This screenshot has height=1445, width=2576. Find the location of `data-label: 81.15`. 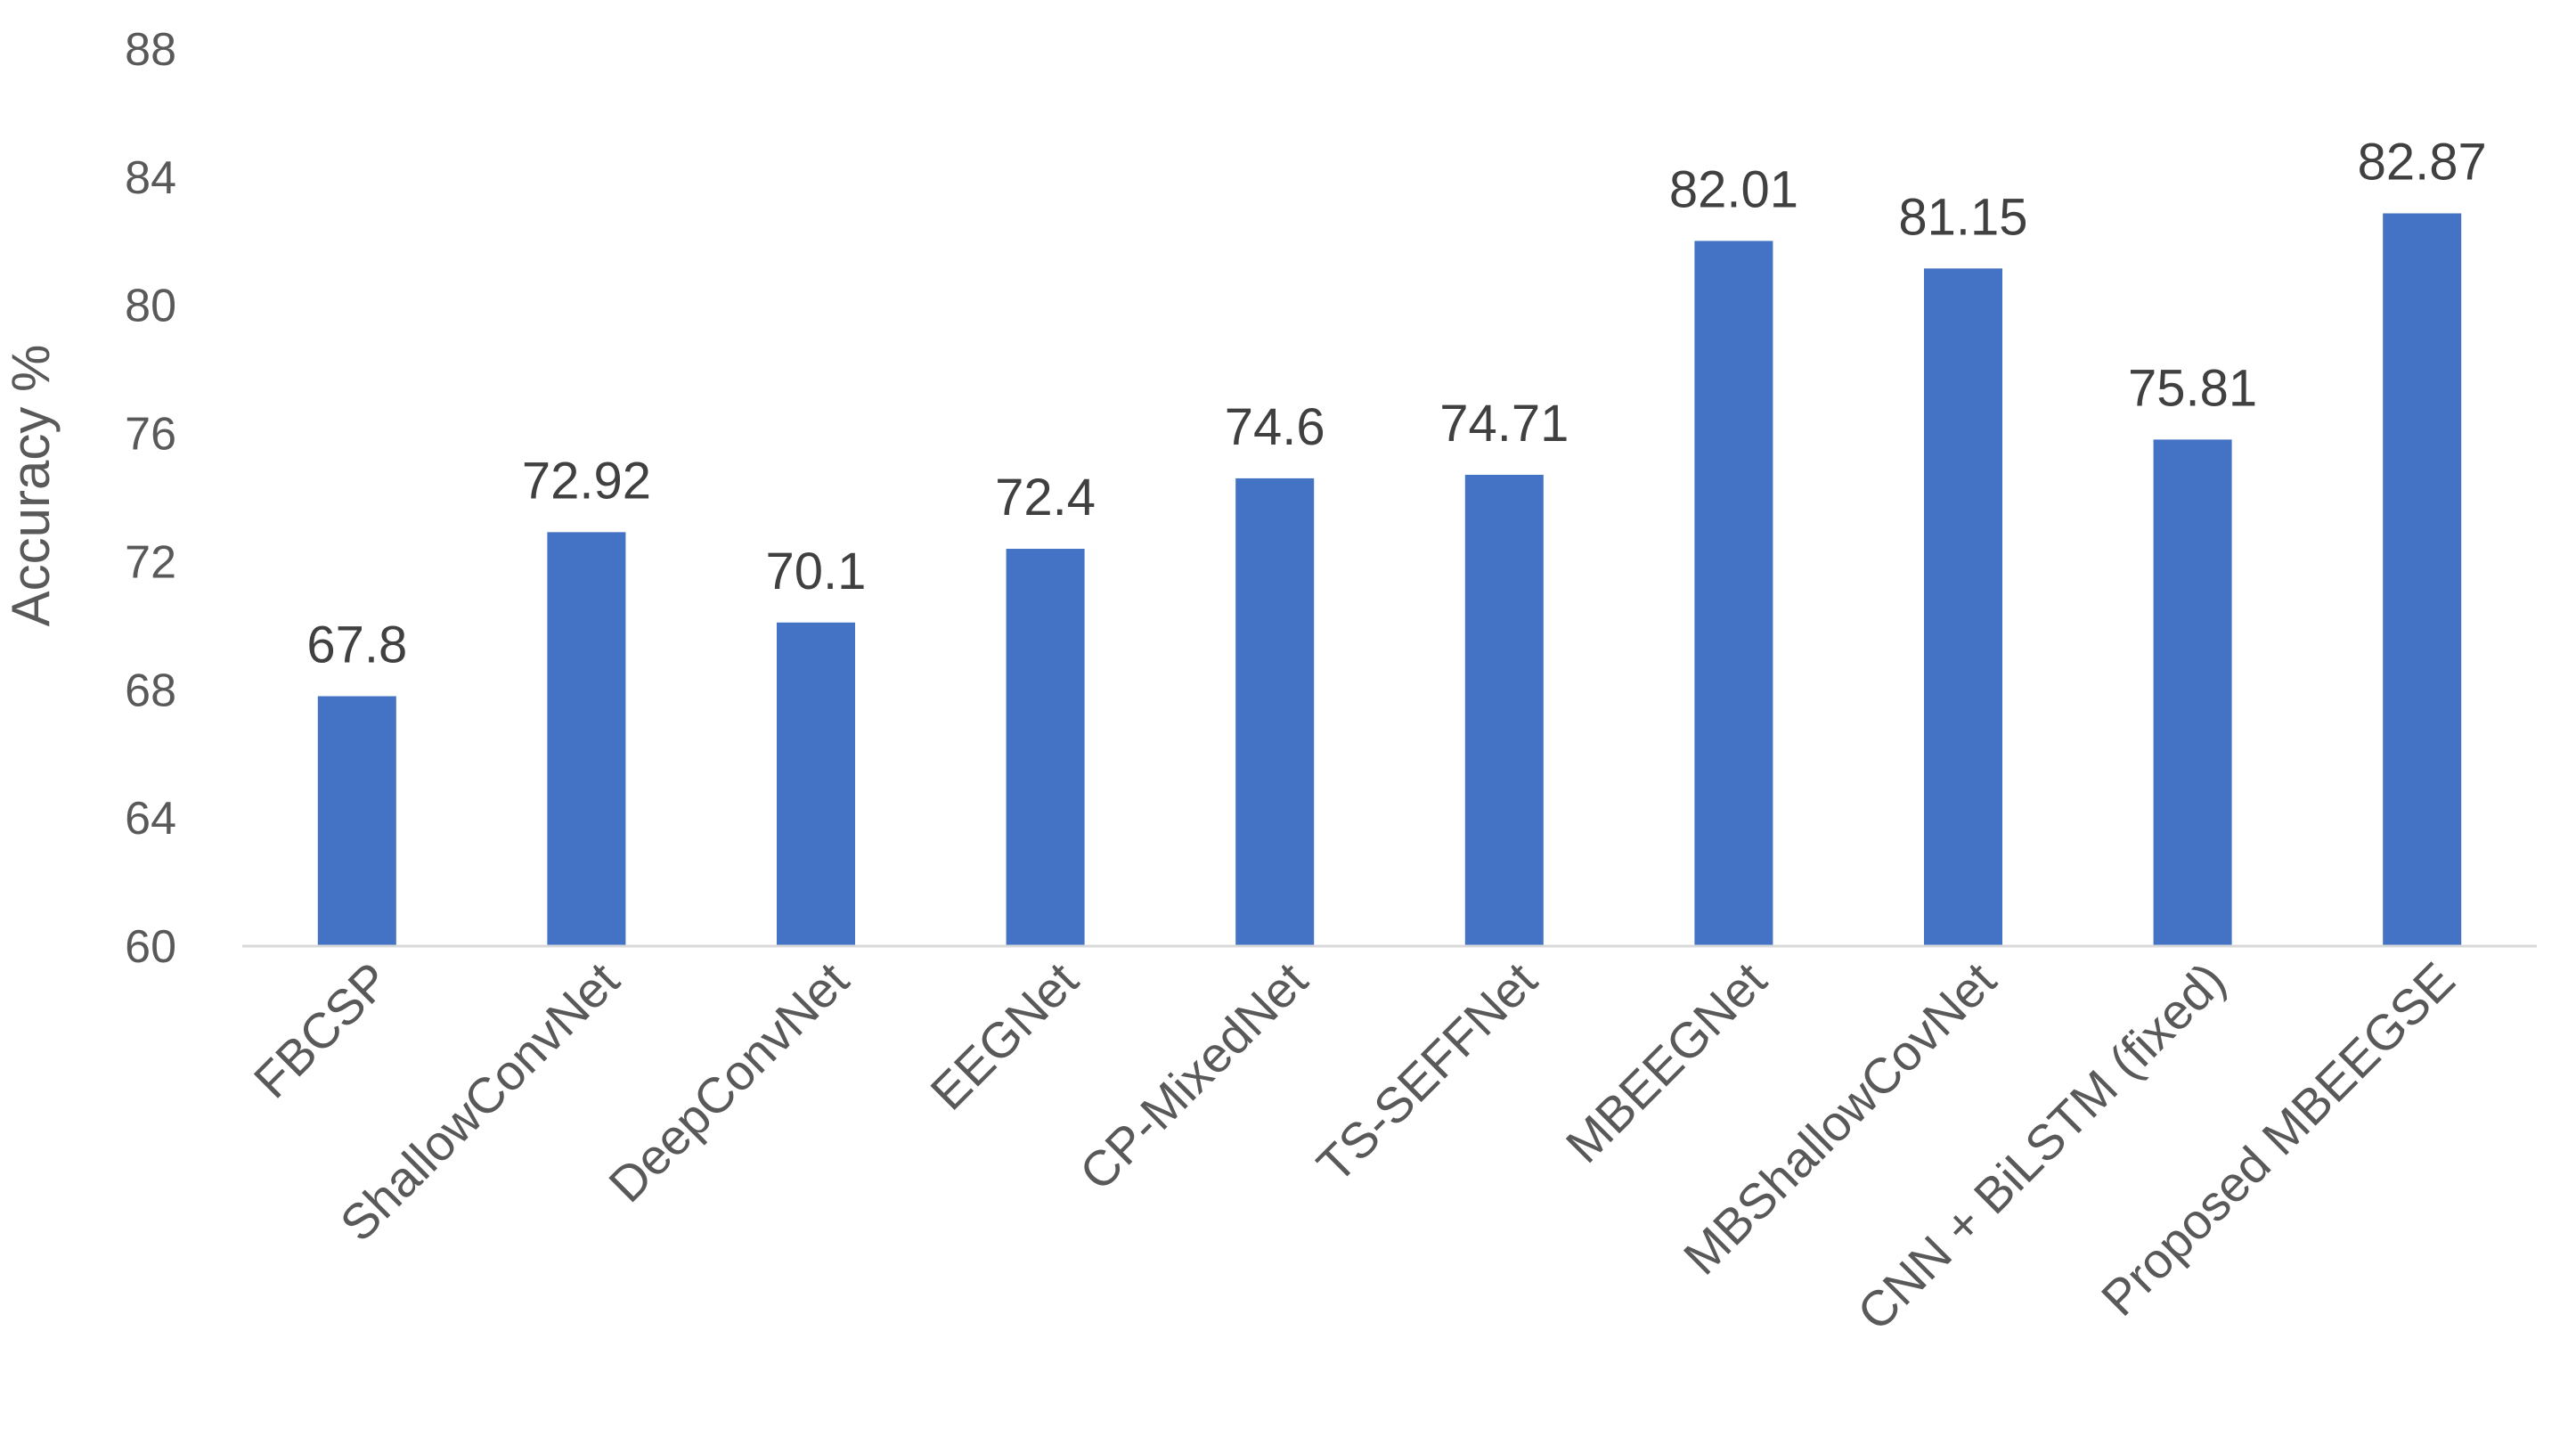

data-label: 81.15 is located at coordinates (1963, 217).